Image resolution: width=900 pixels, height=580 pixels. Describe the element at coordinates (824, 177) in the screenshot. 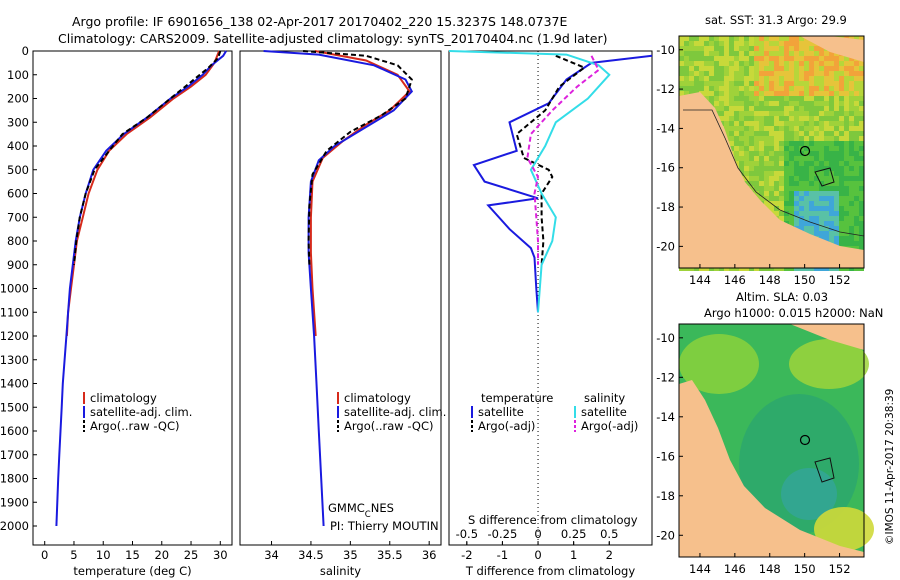

I see `sst-reef` at that location.